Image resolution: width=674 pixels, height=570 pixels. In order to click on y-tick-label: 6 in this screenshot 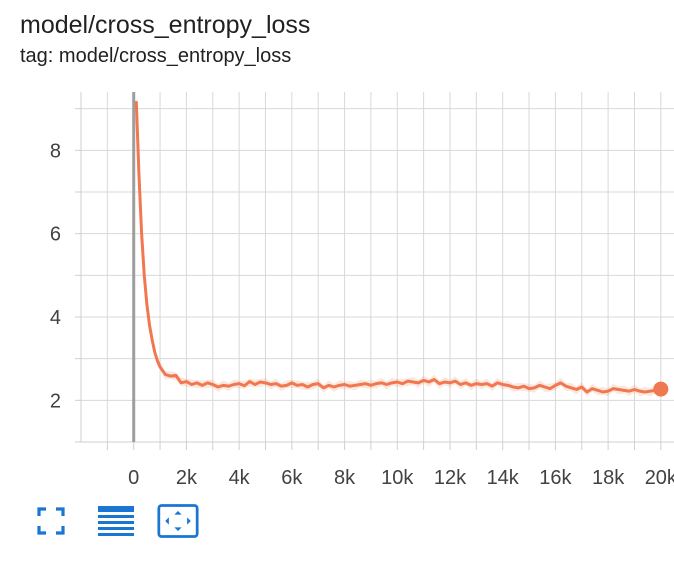, I will do `click(55, 235)`.